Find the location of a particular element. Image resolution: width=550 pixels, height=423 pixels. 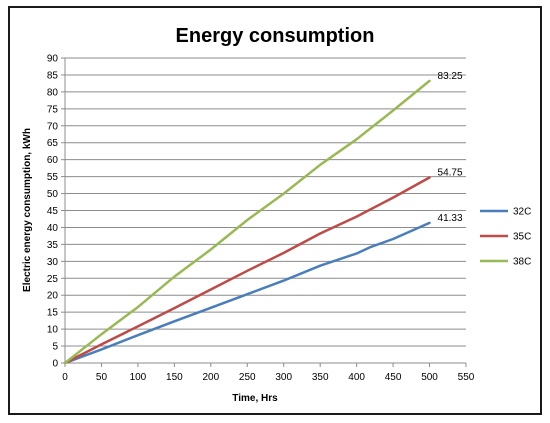

y-tick-label-10: 10 is located at coordinates (53, 330).